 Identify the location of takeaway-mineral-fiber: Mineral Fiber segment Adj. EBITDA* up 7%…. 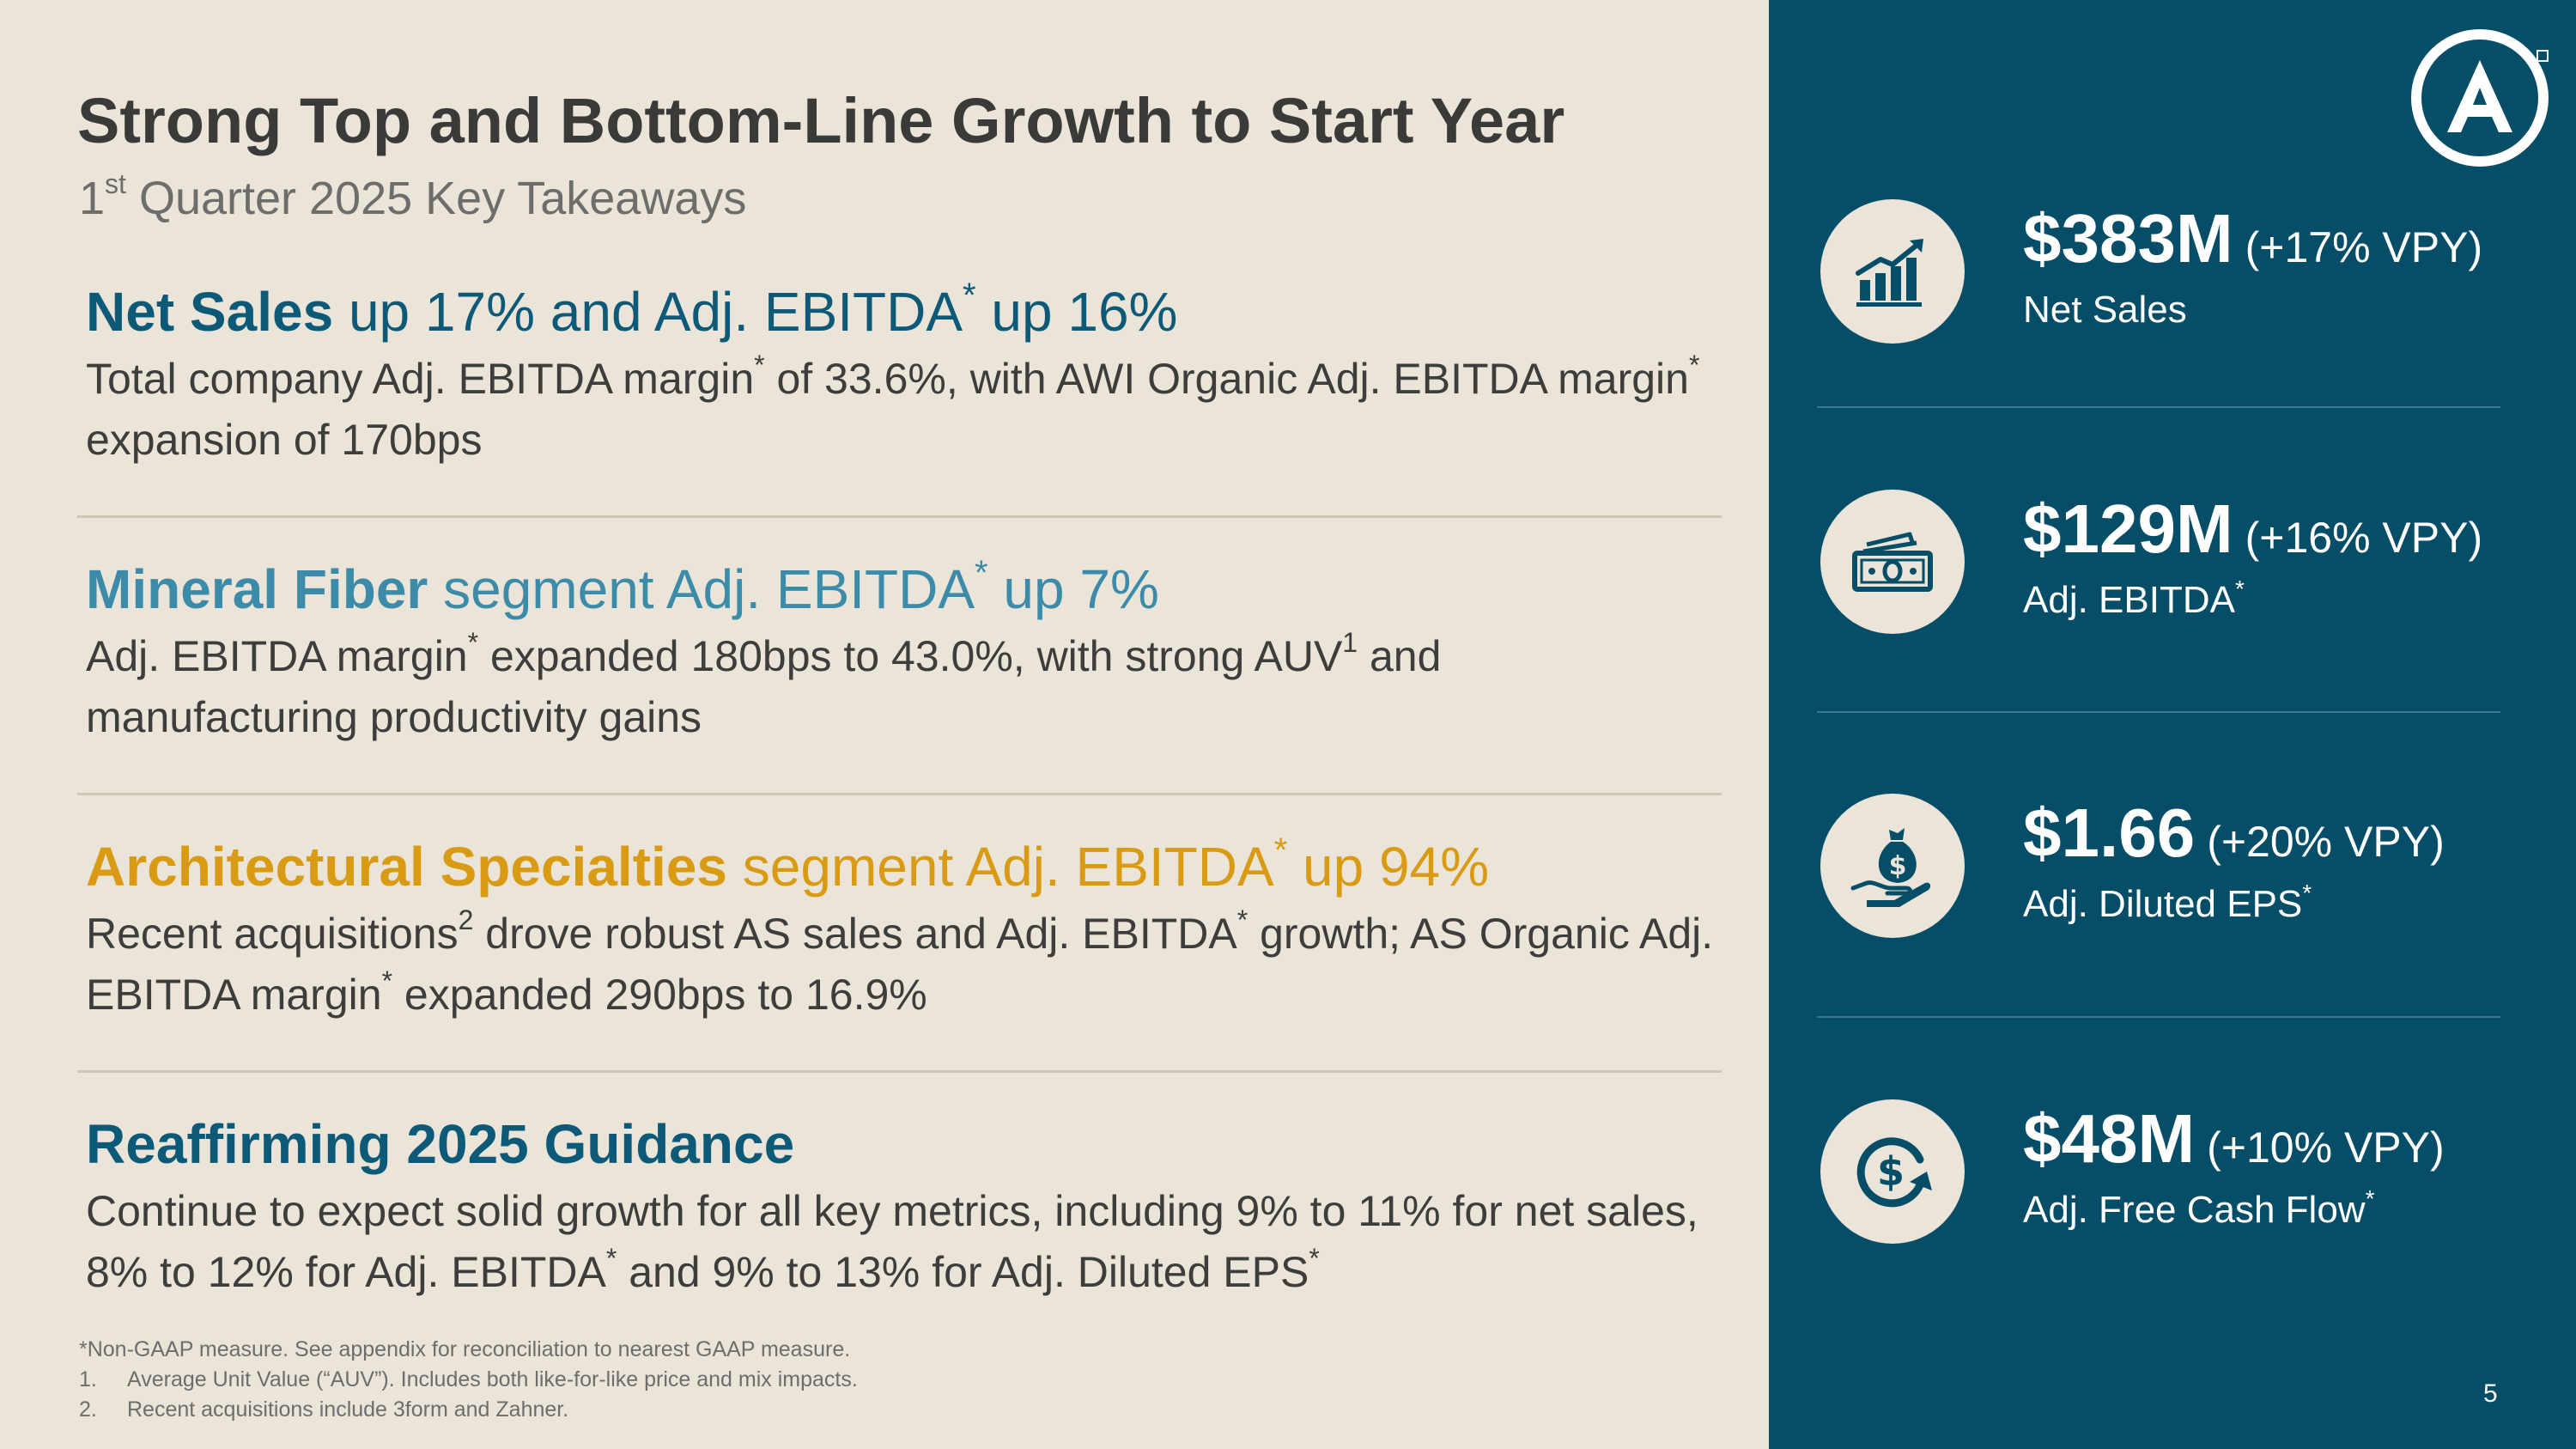
(902, 651).